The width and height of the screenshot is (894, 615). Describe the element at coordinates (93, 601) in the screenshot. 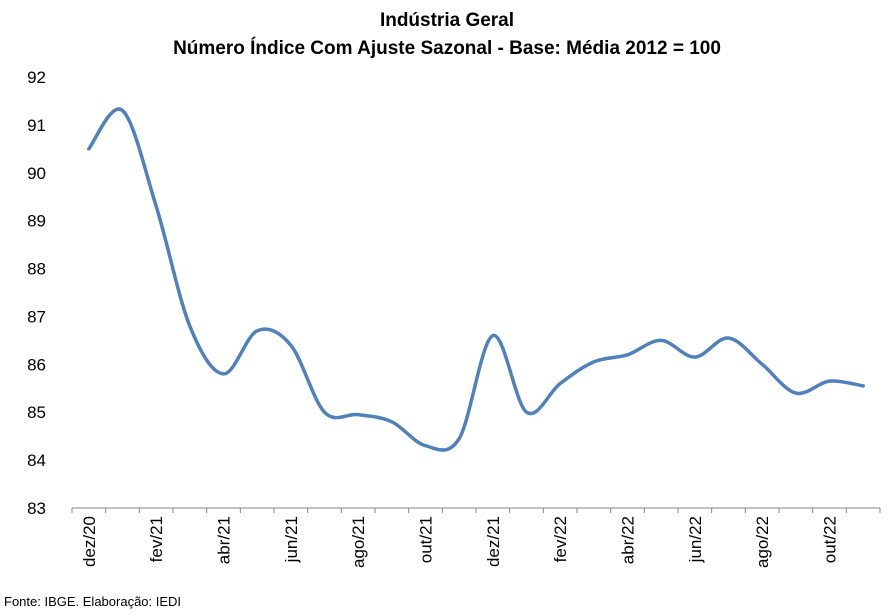

I see `source-note: Fonte: IBGE. Elaboração: IEDI` at that location.